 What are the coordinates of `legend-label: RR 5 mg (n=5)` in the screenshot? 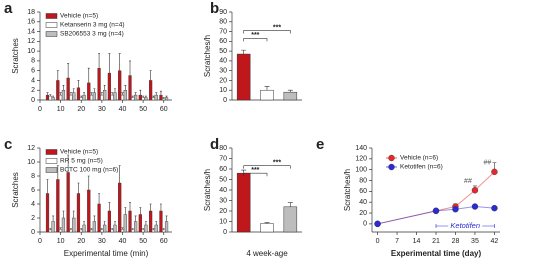 It's located at (81, 161).